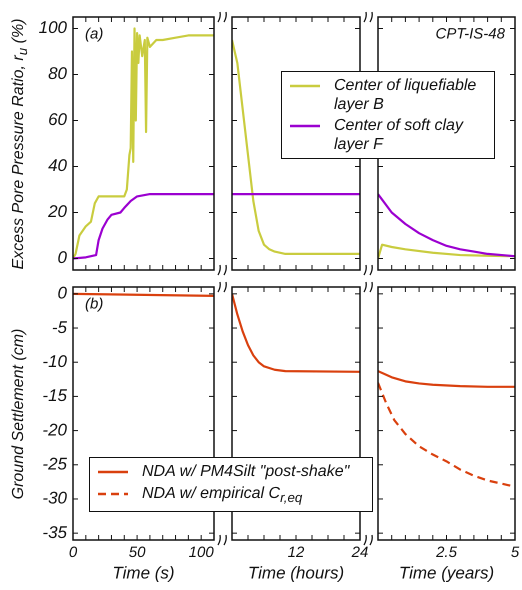  Describe the element at coordinates (143, 573) in the screenshot. I see `x-axis-title: Time (s)` at that location.